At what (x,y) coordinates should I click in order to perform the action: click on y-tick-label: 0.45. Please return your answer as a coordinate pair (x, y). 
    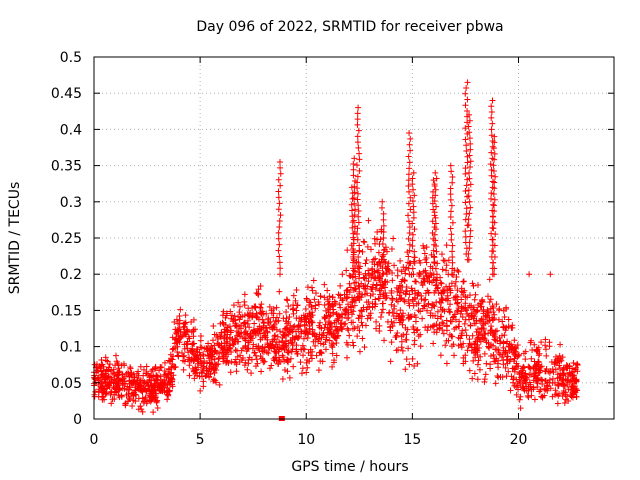
    Looking at the image, I should click on (66, 94).